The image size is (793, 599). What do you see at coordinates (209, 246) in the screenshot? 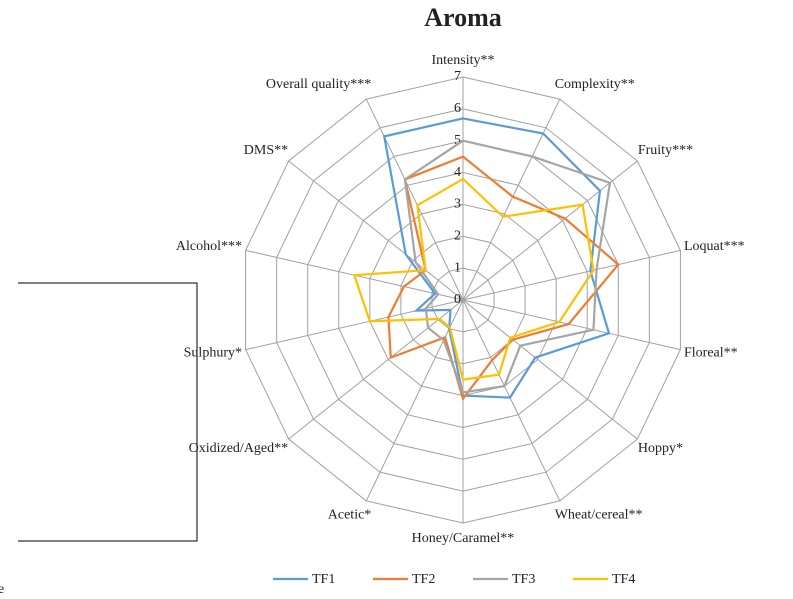
I see `category-label: Alcohol***` at bounding box center [209, 246].